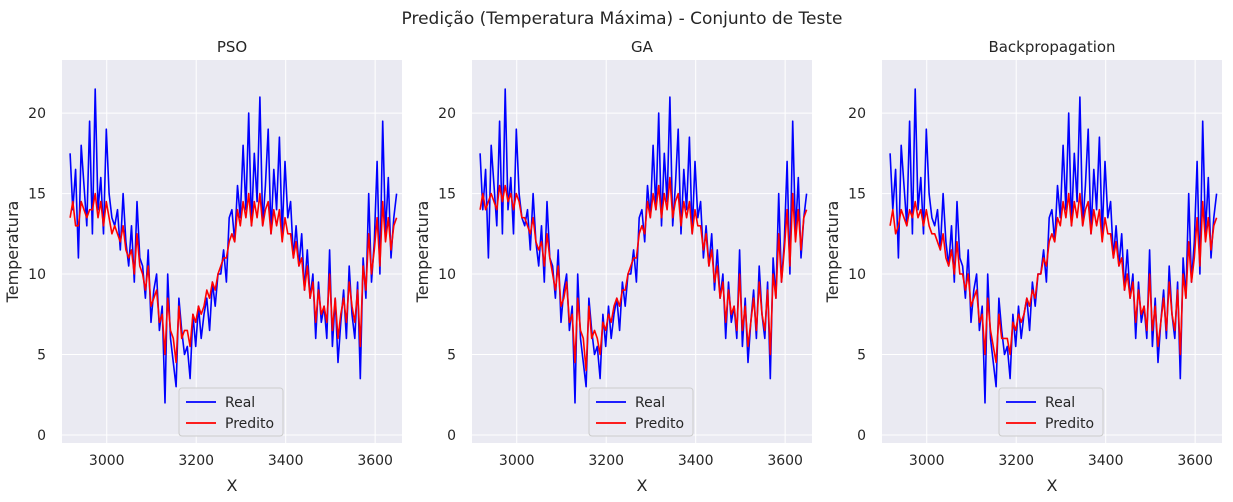 The height and width of the screenshot is (502, 1233). Describe the element at coordinates (642, 47) in the screenshot. I see `chart-title: GA` at that location.